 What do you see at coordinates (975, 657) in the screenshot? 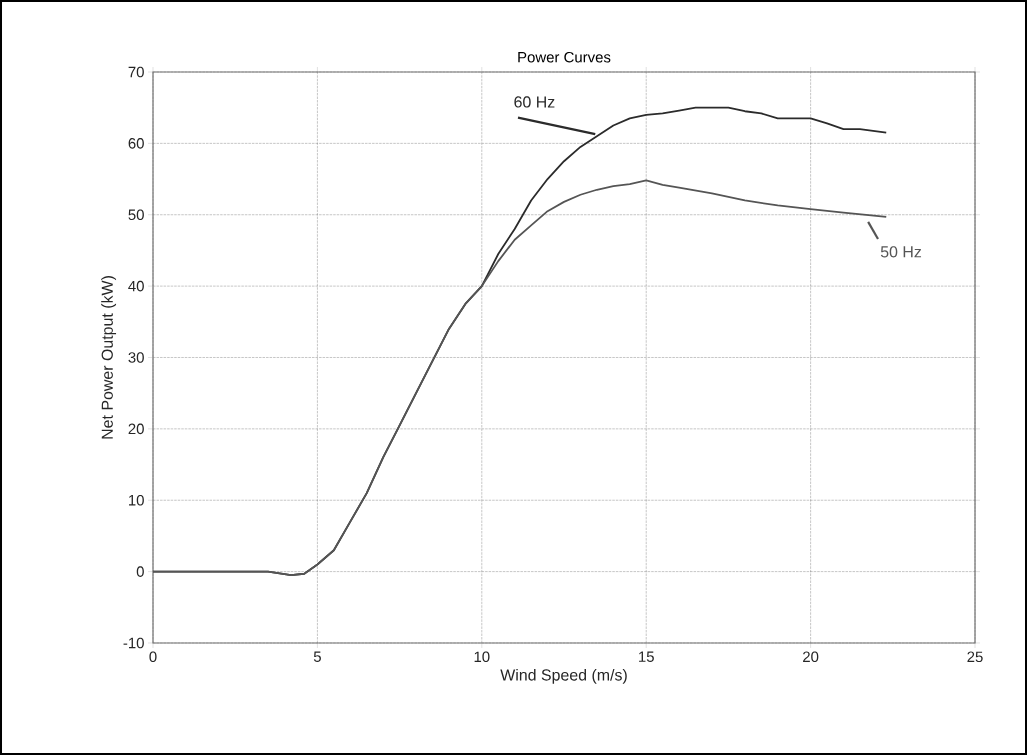
I see `x-tick-label: 25` at bounding box center [975, 657].